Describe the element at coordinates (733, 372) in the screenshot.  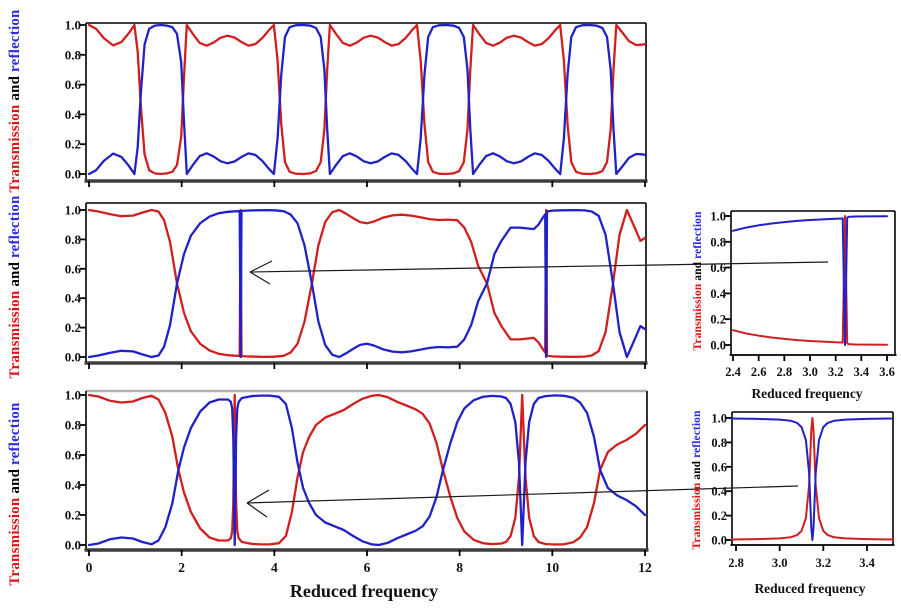
I see `x-tick-label: 2.4` at that location.